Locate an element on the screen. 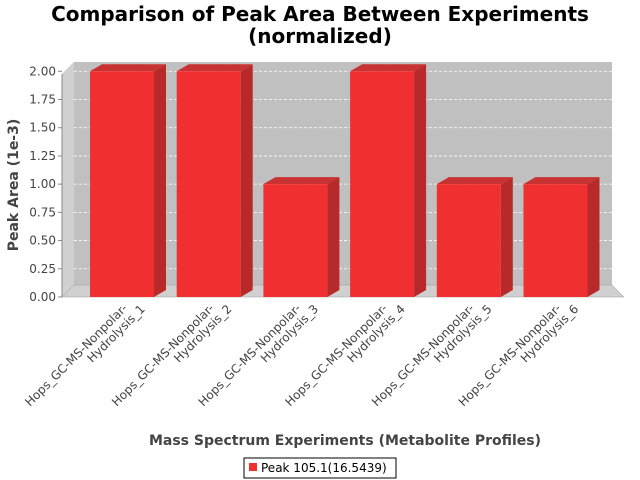  y-tick-label: 1.00 is located at coordinates (42, 184).